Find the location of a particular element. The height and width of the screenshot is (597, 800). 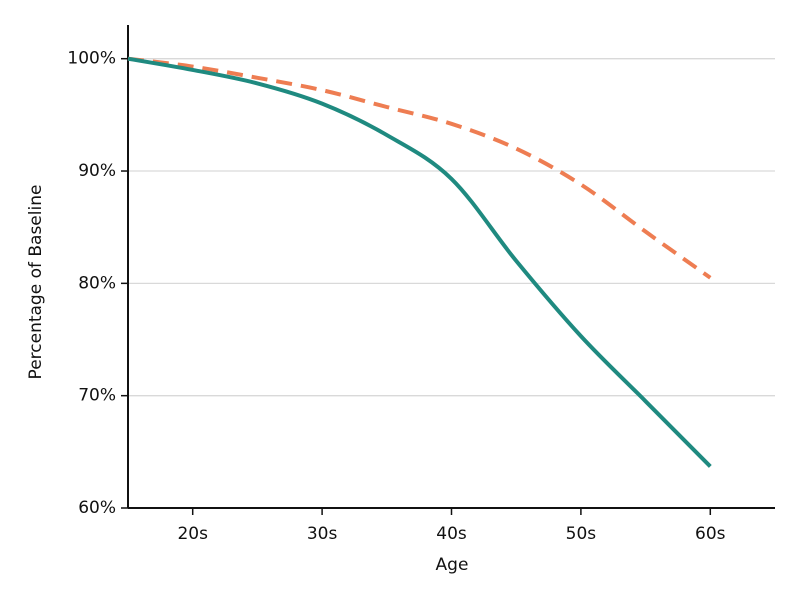

x-tick-label: 60s is located at coordinates (710, 534).